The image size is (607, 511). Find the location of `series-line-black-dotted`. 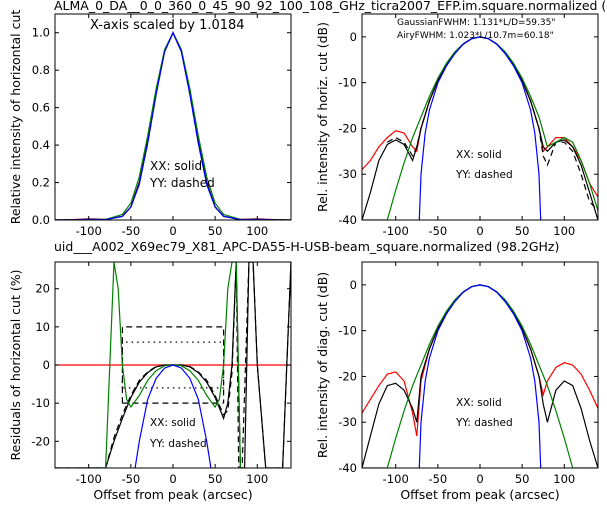

series-line-black-dotted is located at coordinates (173, 365).